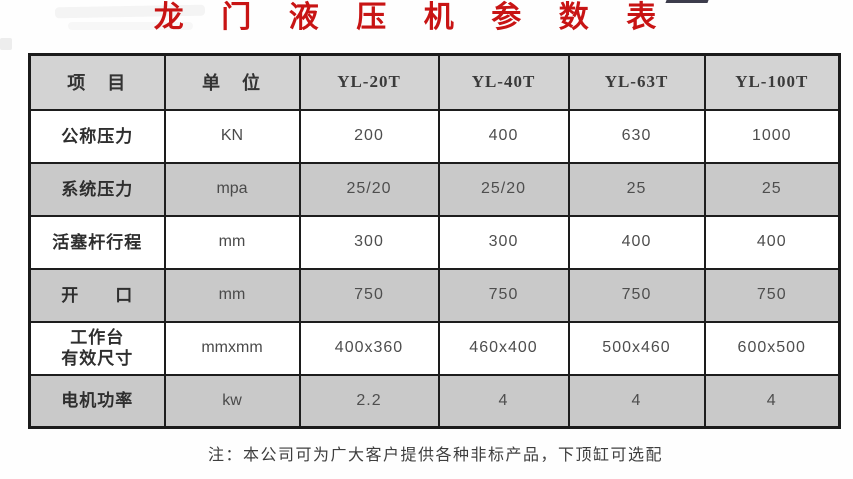  Describe the element at coordinates (232, 348) in the screenshot. I see `row-unit: mmxmm` at that location.